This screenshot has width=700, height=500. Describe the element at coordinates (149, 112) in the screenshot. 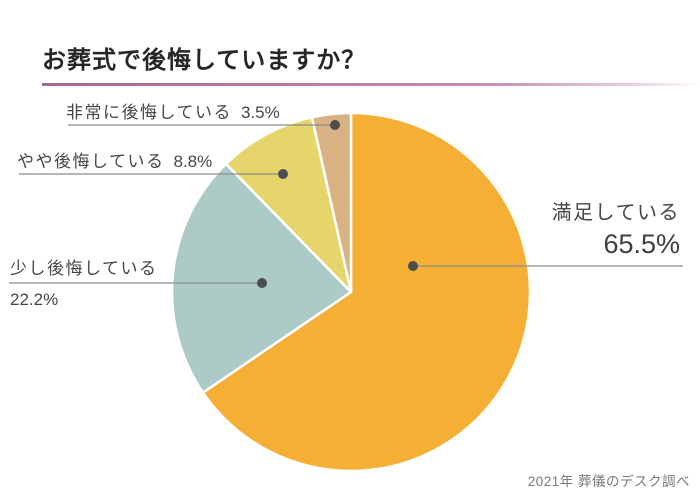

I see `callout-strong-regret-label: 非常に後悔している` at that location.